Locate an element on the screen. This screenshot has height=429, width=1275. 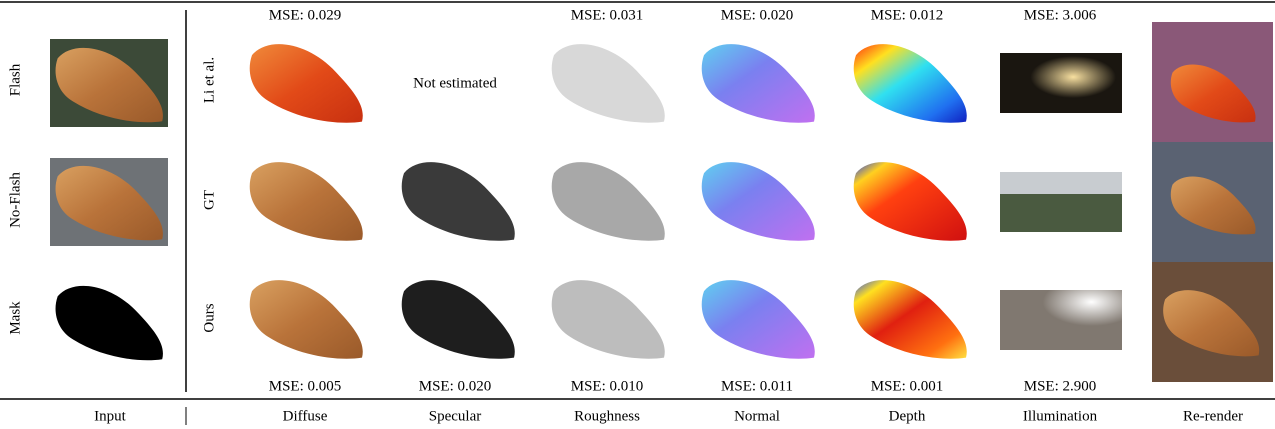
mask is located at coordinates (109, 323).